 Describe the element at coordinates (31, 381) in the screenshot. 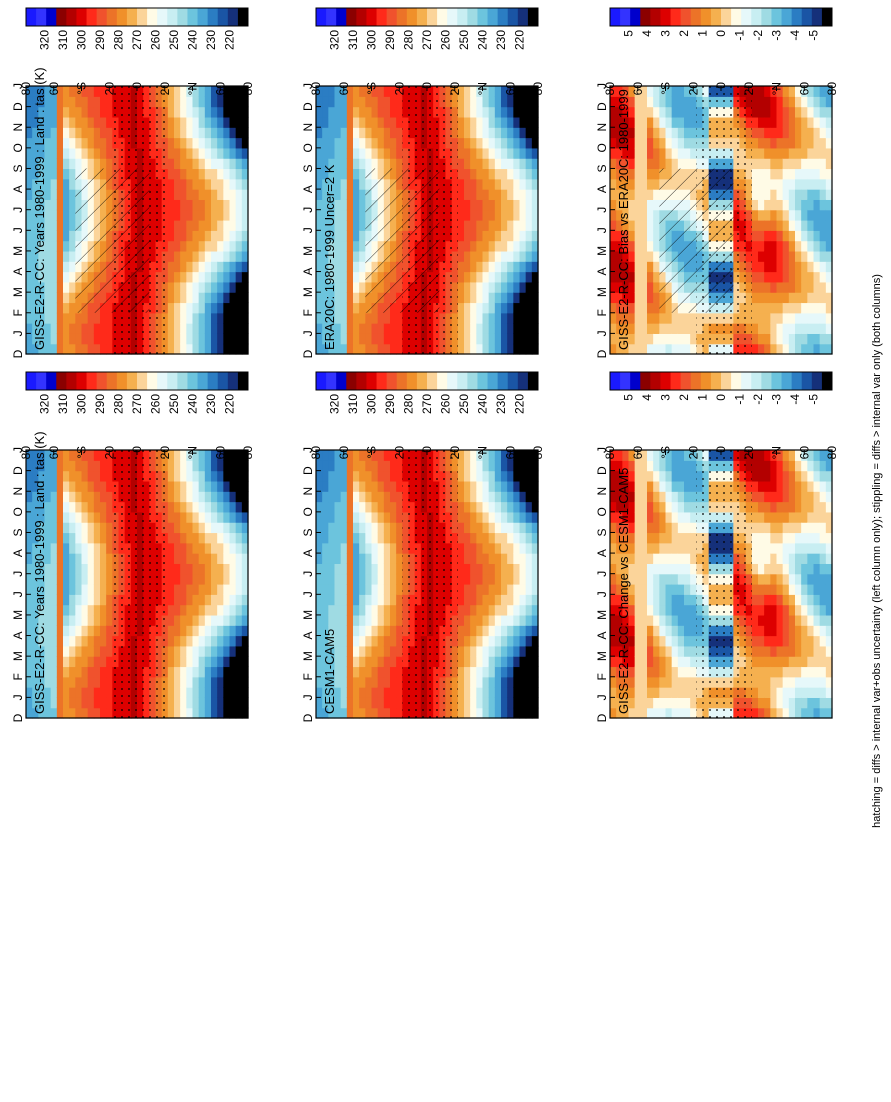

I see `colorbar-swatch` at that location.